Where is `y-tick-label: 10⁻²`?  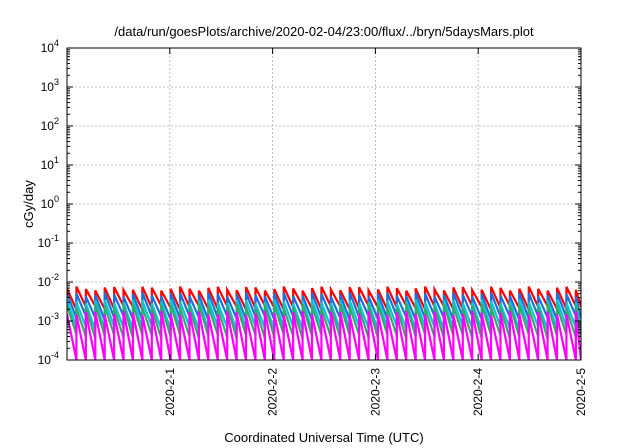
y-tick-label: 10⁻² is located at coordinates (48, 280).